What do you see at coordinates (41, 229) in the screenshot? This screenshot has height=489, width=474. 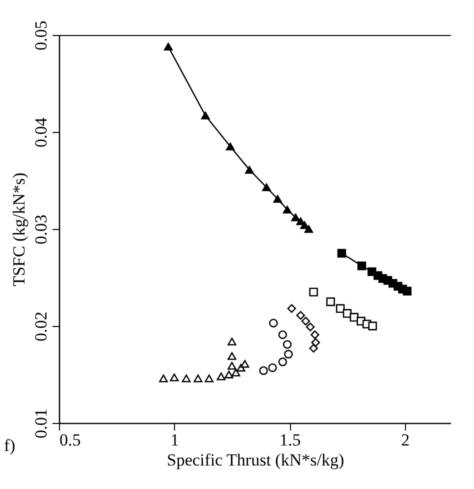 I see `y-tick-label: 0.03` at bounding box center [41, 229].